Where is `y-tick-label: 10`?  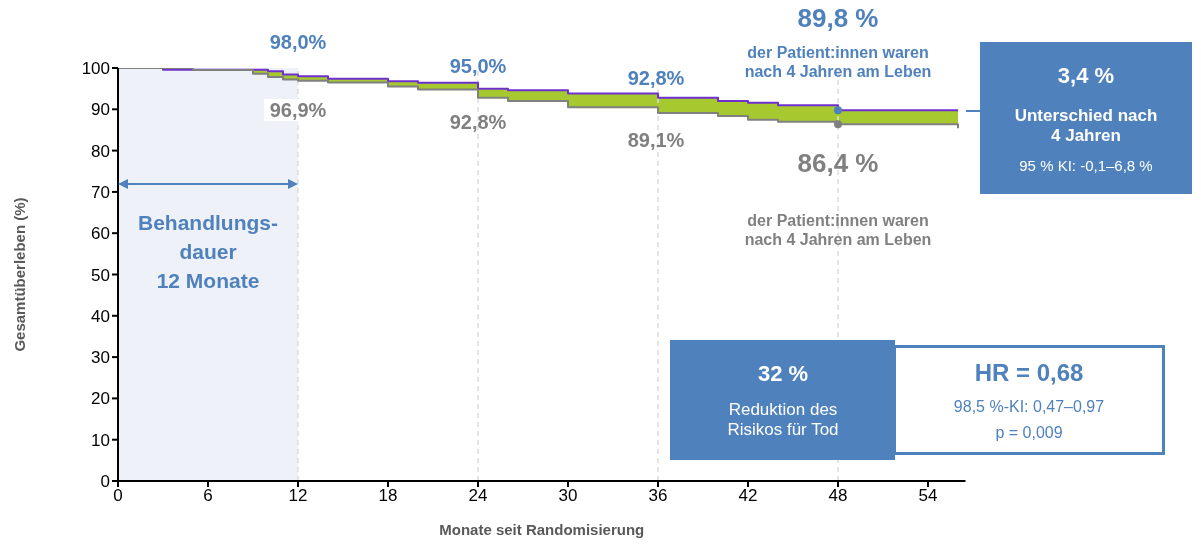
y-tick-label: 10 is located at coordinates (100, 440).